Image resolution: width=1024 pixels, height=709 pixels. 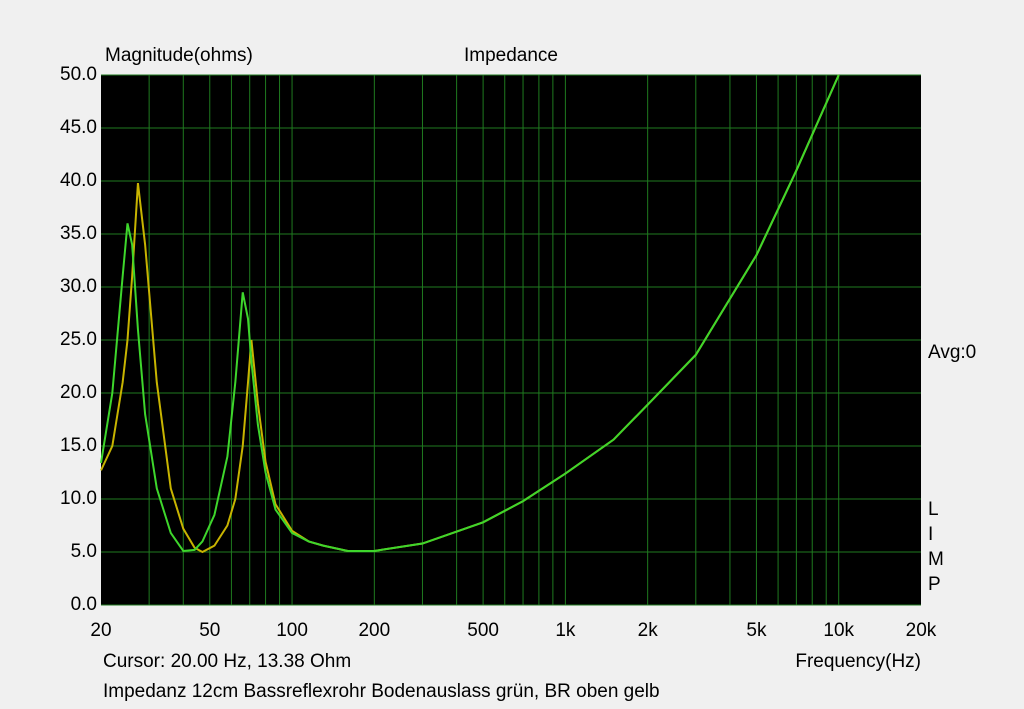 I want to click on x-axis-title: Frequency(Hz), so click(x=858, y=661).